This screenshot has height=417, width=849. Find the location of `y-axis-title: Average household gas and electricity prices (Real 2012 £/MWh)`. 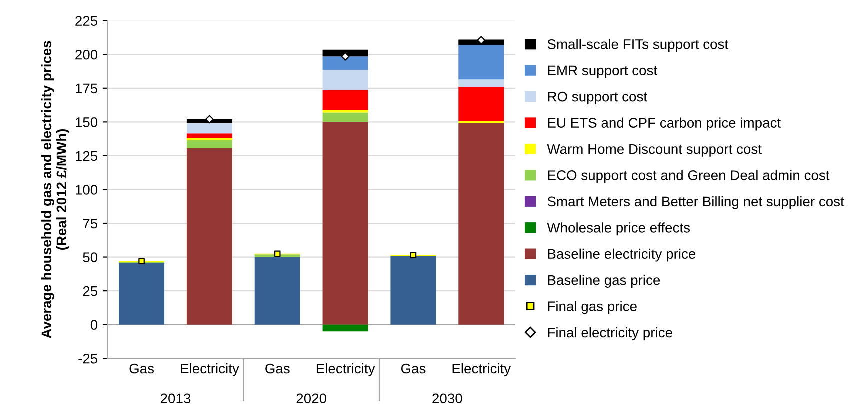

y-axis-title: Average household gas and electricity prices (Real 2012 £/MWh) is located at coordinates (55, 189).